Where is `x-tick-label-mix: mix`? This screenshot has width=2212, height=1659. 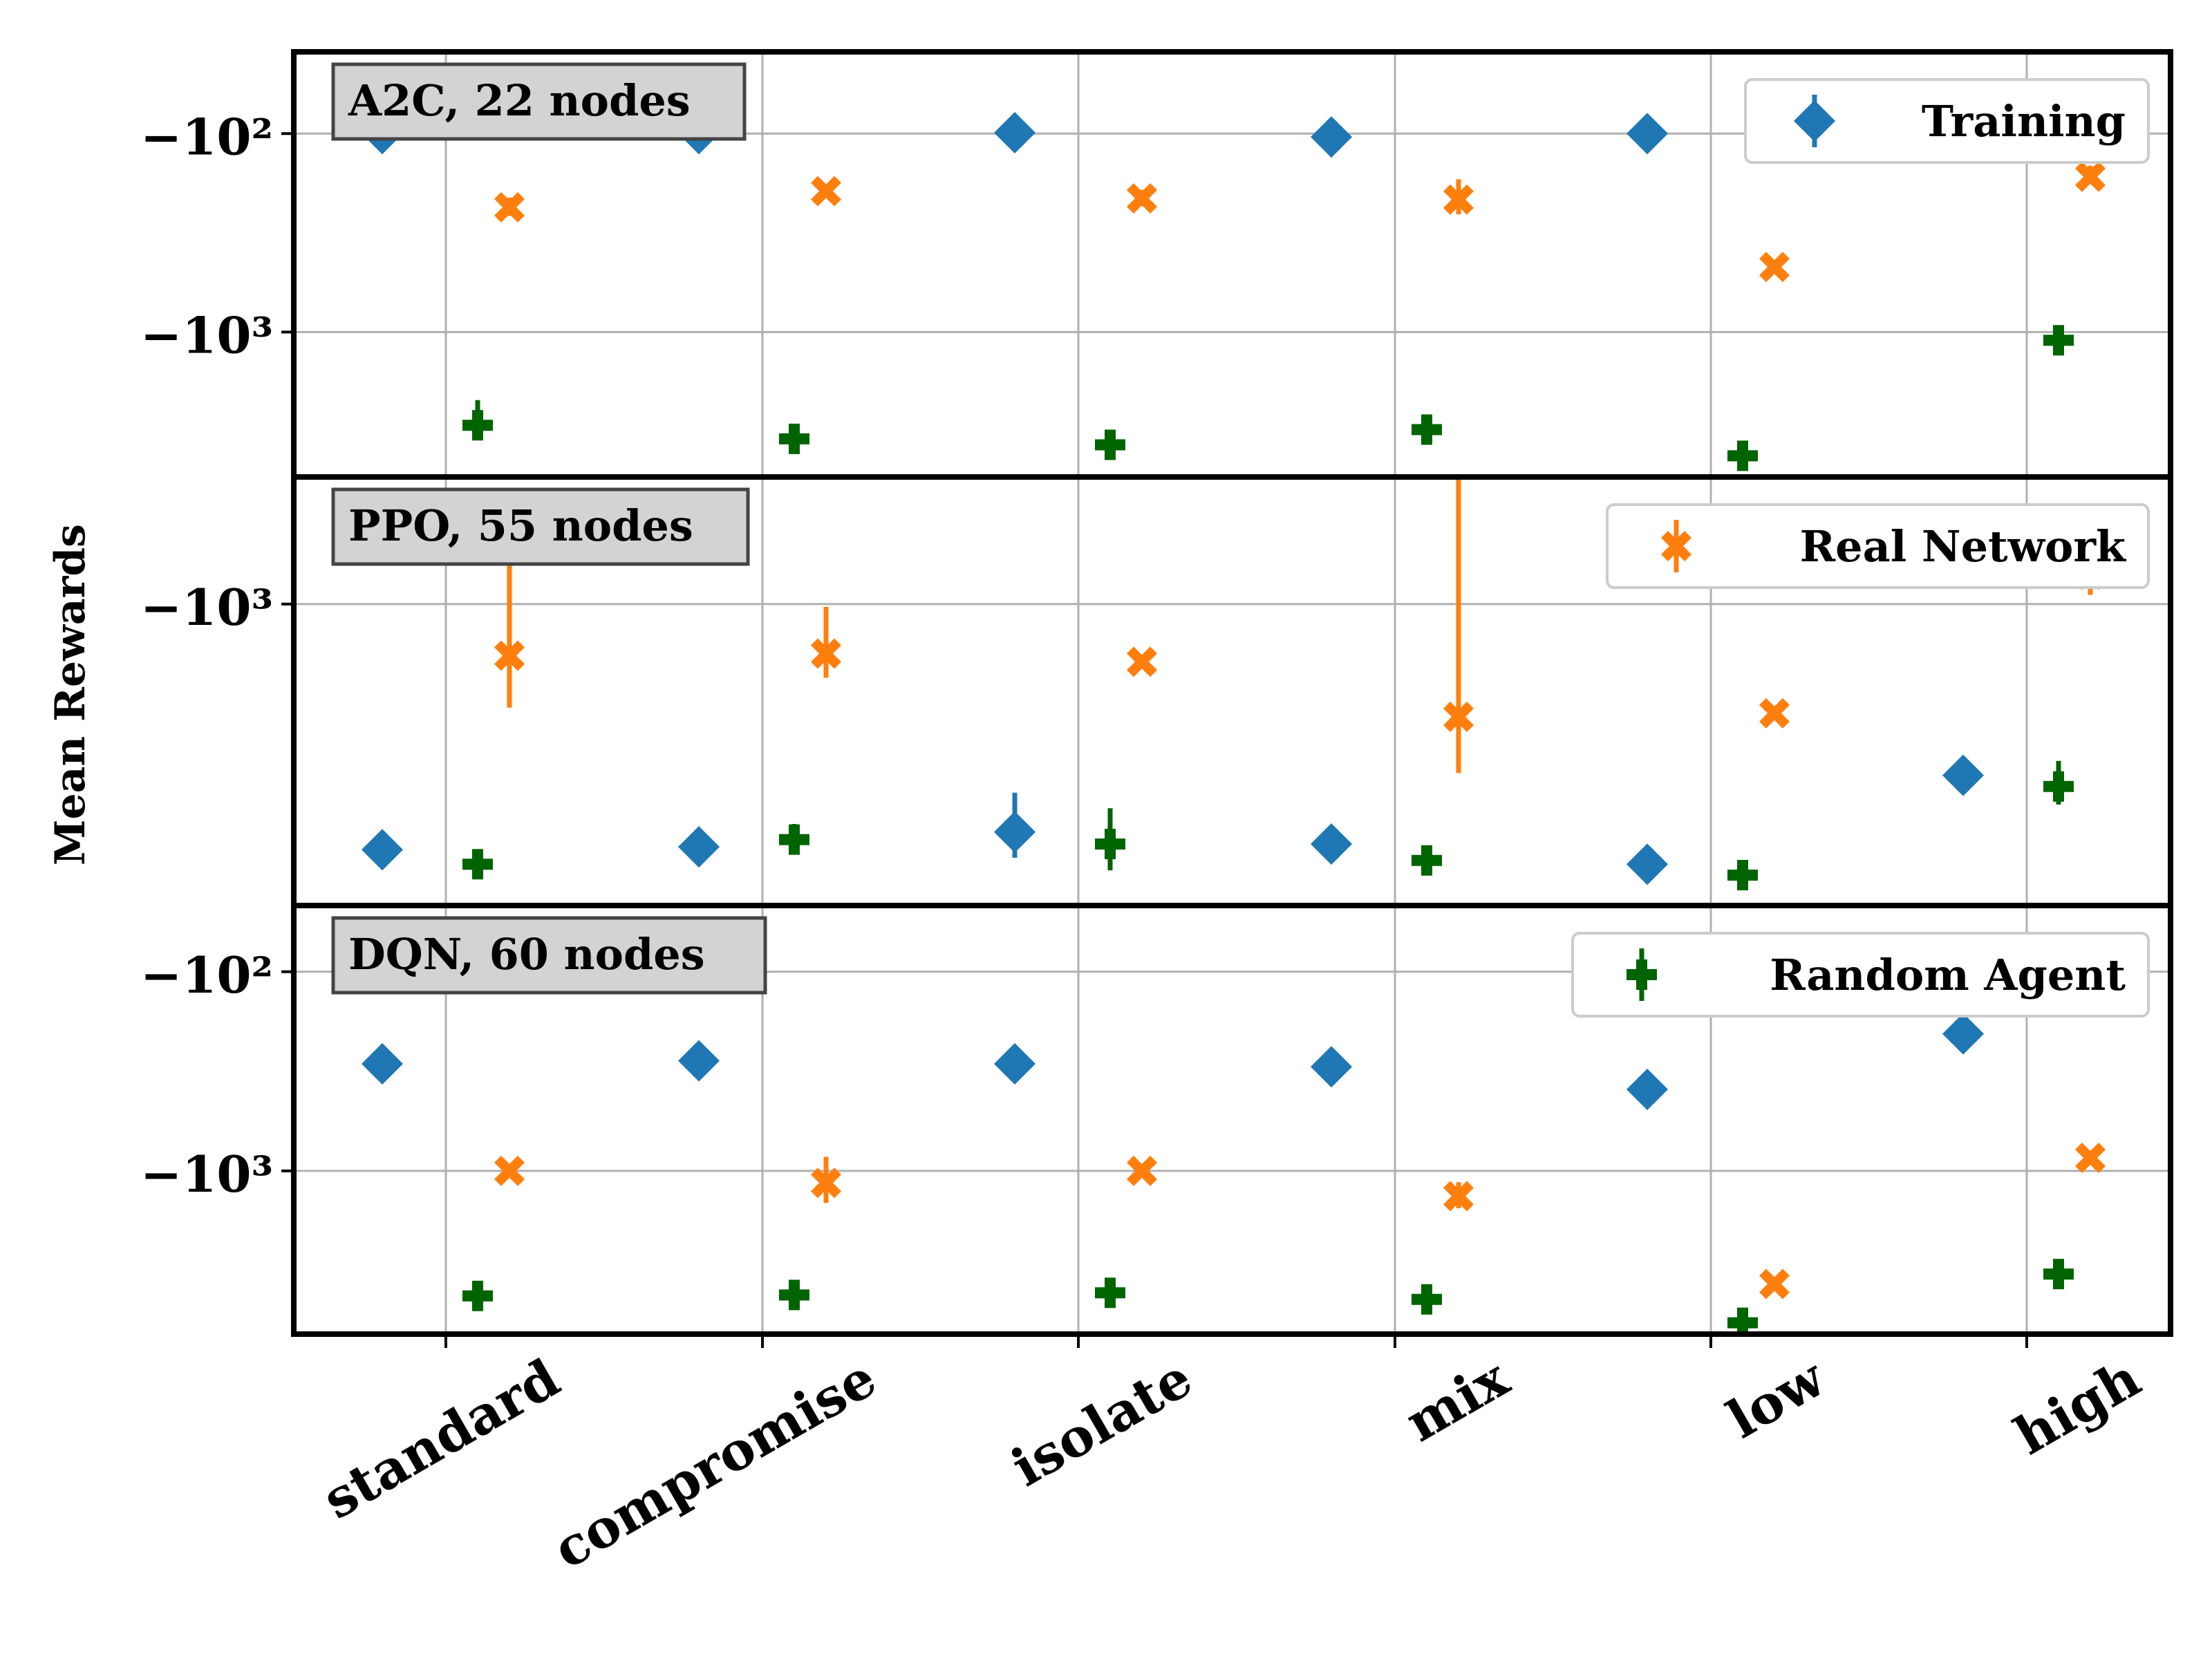 x-tick-label-mix: mix is located at coordinates (1457, 1400).